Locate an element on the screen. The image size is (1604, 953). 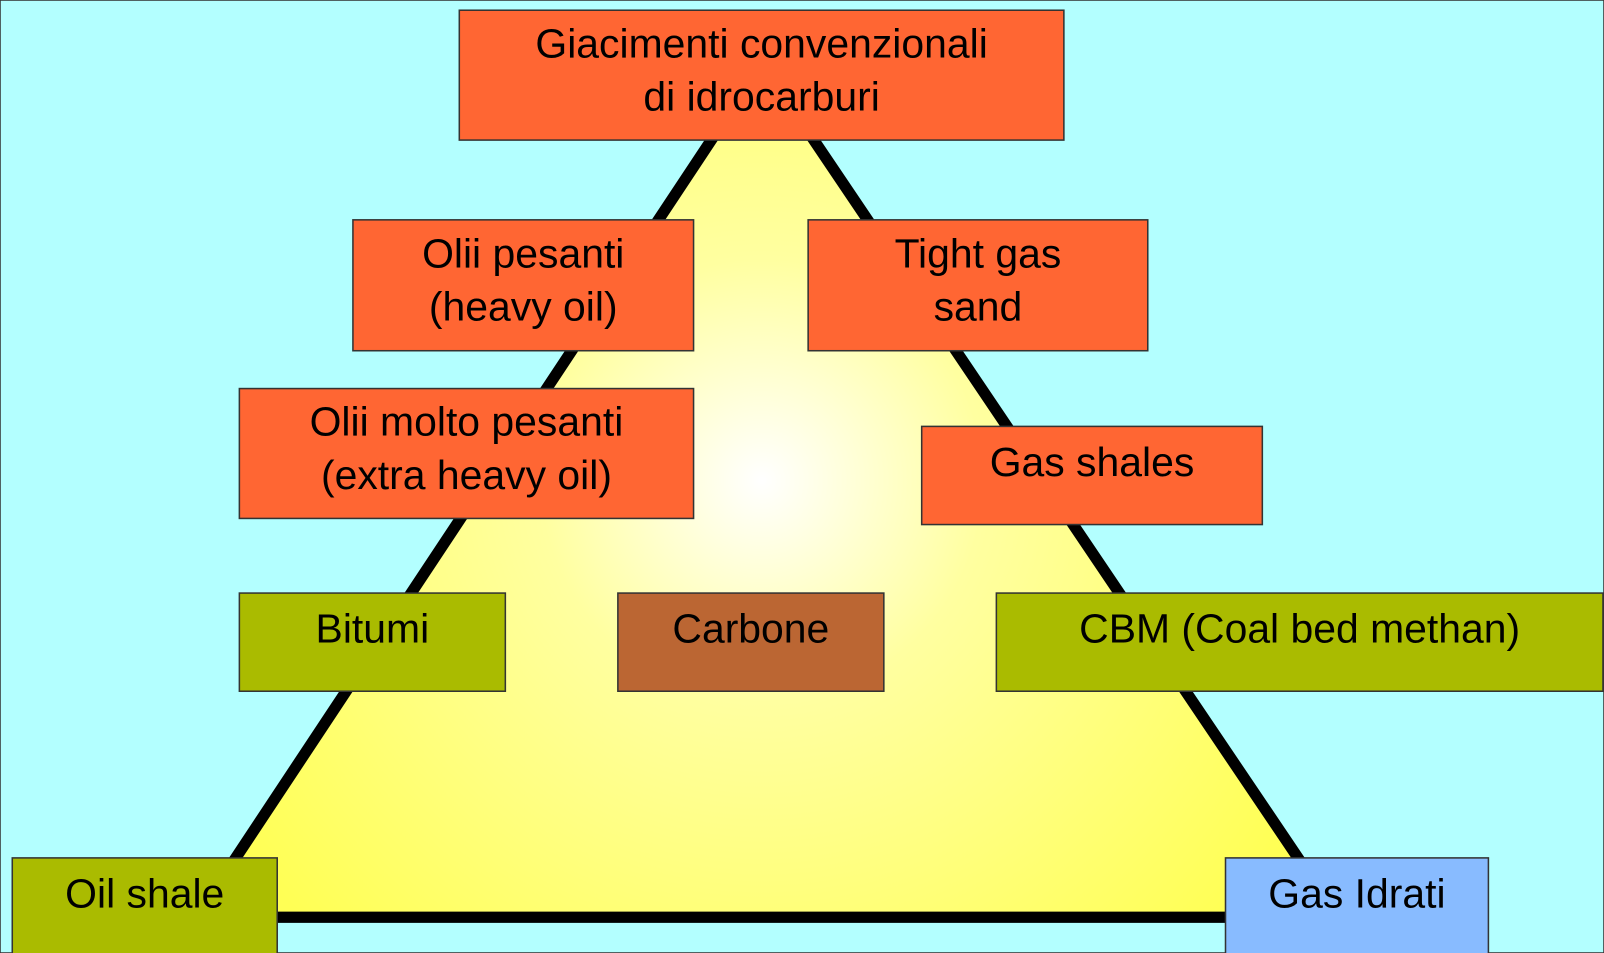
node-label: Carbone is located at coordinates (750, 629).